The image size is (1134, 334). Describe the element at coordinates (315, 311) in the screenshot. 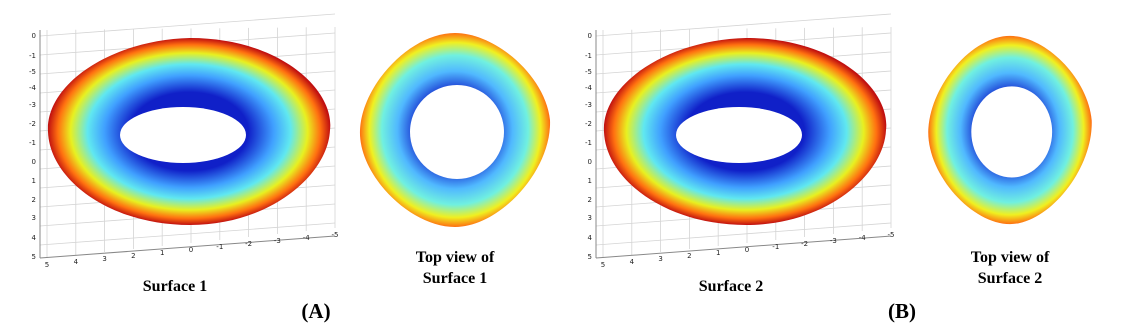

I see `panel-label: (A)` at that location.